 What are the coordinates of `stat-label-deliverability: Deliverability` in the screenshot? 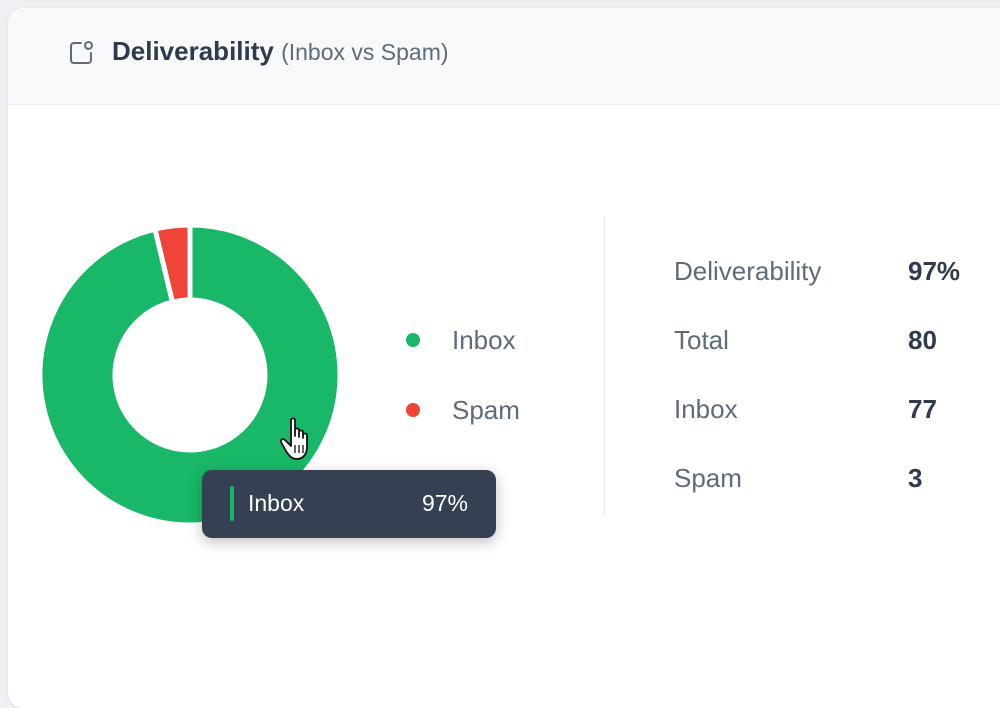 It's located at (748, 271).